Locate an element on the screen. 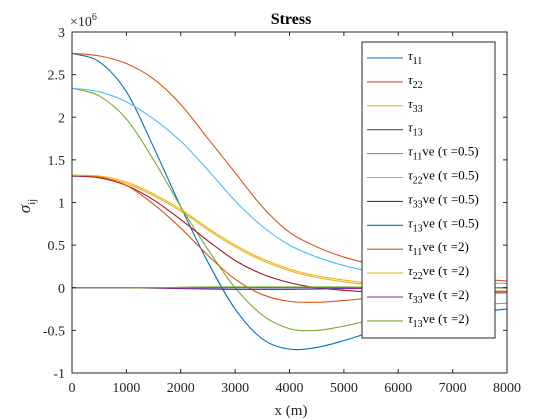  x-tick-label: 4000 is located at coordinates (290, 388).